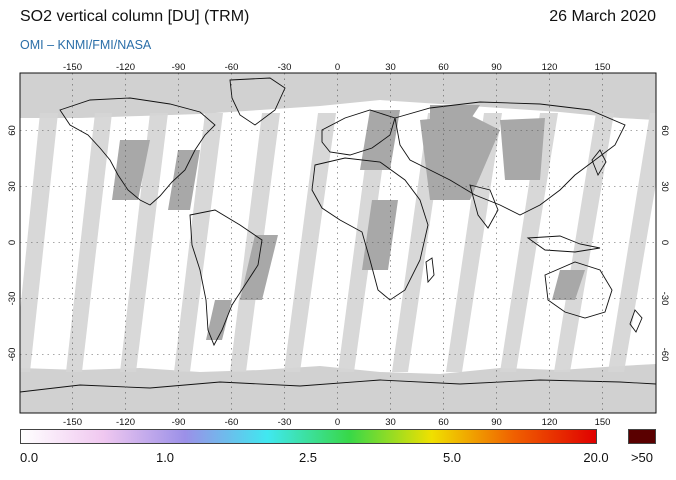 This screenshot has height=480, width=676. I want to click on so2-colorbar-overflow, so click(642, 436).